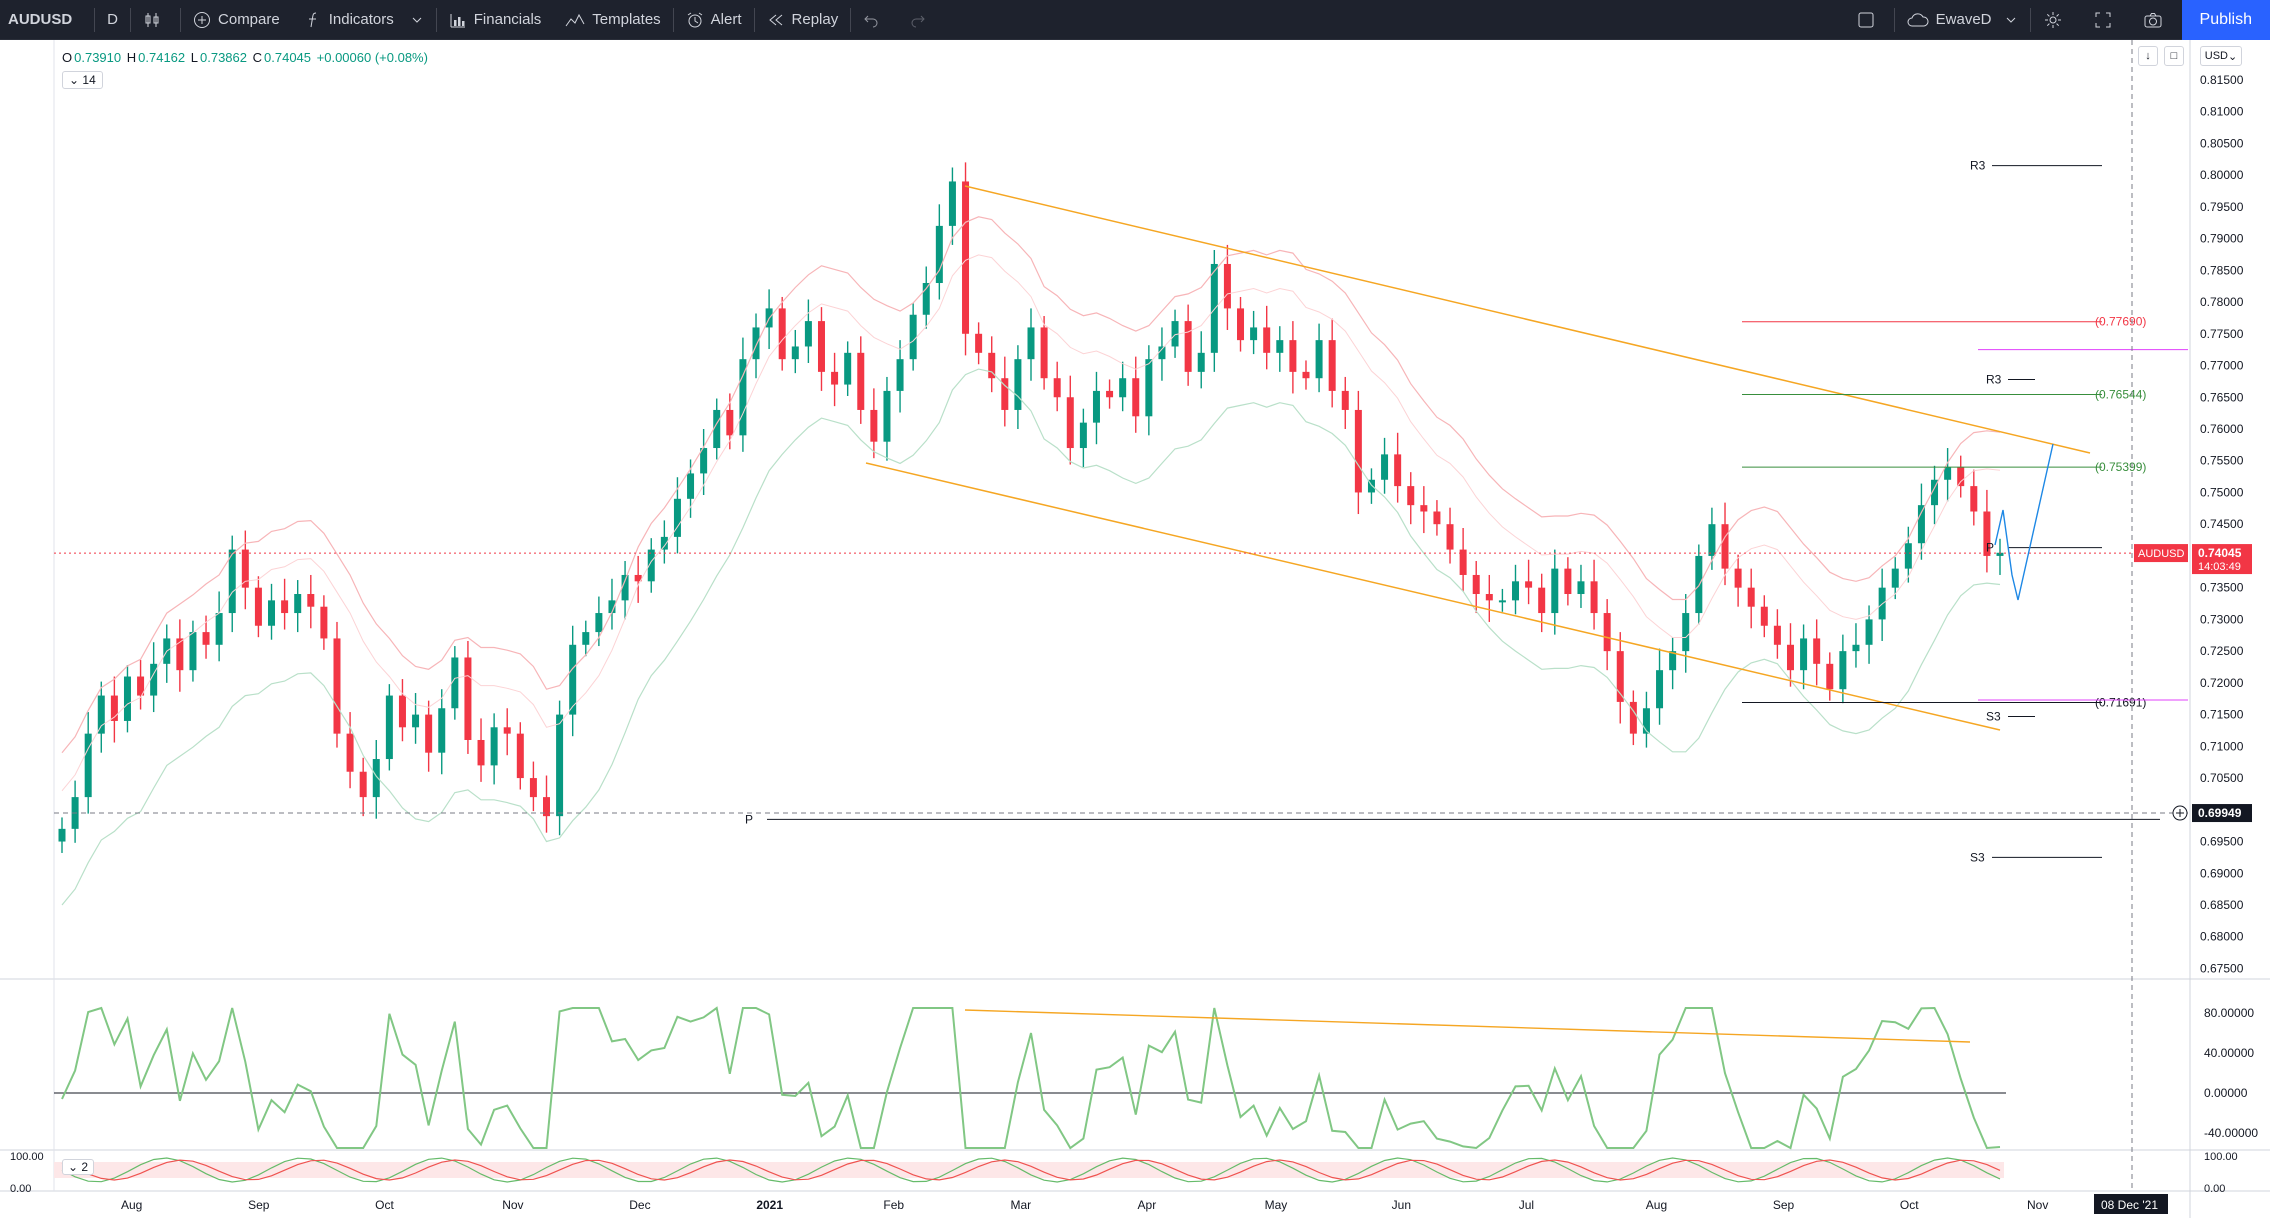 Image resolution: width=2270 pixels, height=1218 pixels. What do you see at coordinates (714, 20) in the screenshot?
I see `alert-button: Alert` at bounding box center [714, 20].